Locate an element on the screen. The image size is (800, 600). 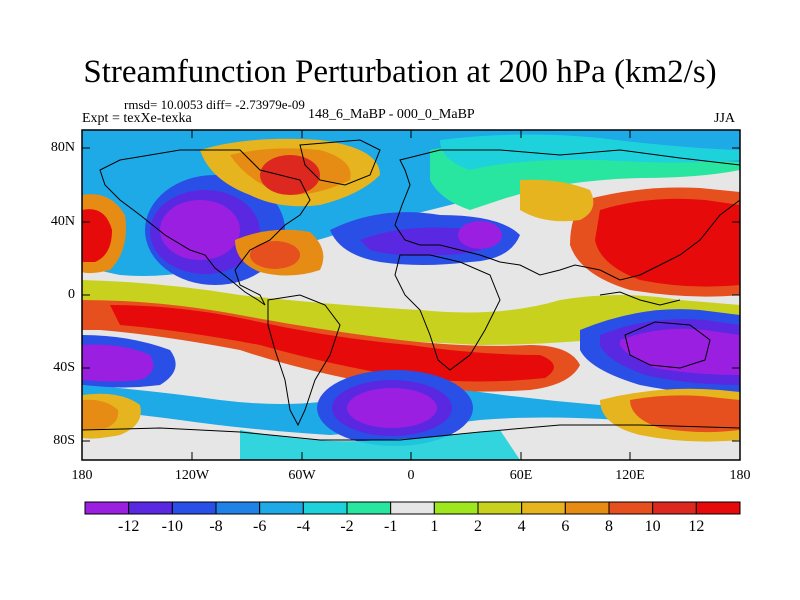
colorbar-label: 8 is located at coordinates (609, 526).